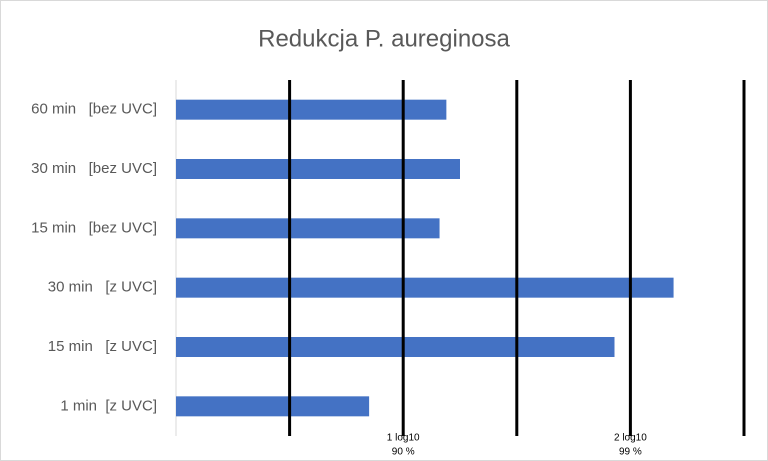 Image resolution: width=768 pixels, height=461 pixels. Describe the element at coordinates (630, 452) in the screenshot. I see `x-tick-sublabel: 99 %` at that location.